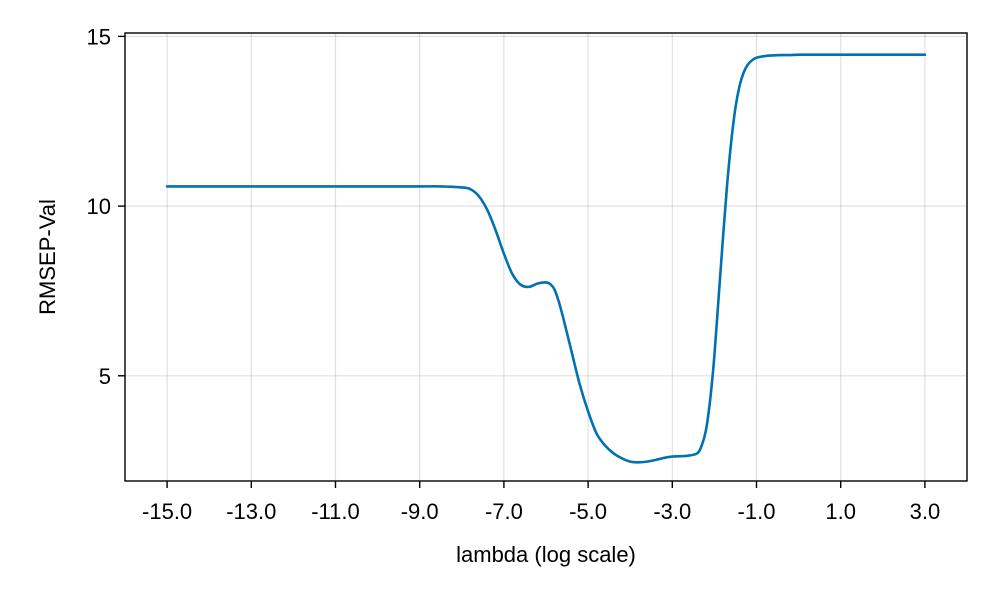  What do you see at coordinates (167, 511) in the screenshot?
I see `x-tick-label: -15.0` at bounding box center [167, 511].